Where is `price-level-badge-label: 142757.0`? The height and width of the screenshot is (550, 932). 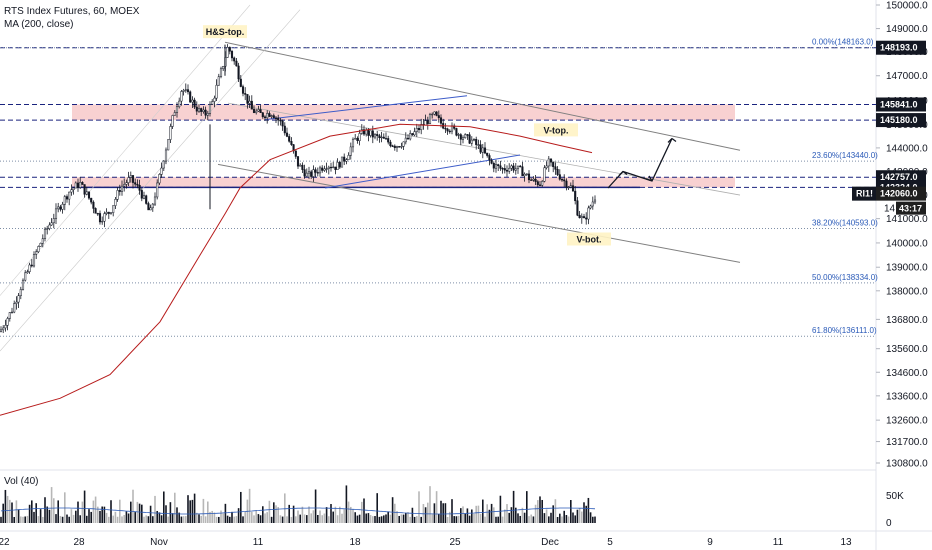
price-level-badge-label: 142757.0 is located at coordinates (899, 177).